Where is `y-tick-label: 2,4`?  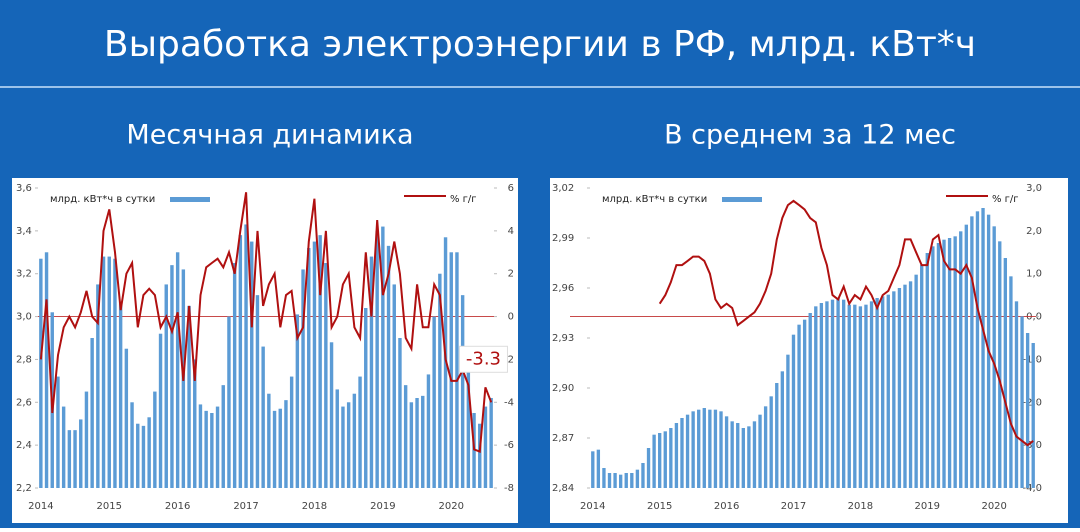 y-tick-label: 2,4 is located at coordinates (24, 445).